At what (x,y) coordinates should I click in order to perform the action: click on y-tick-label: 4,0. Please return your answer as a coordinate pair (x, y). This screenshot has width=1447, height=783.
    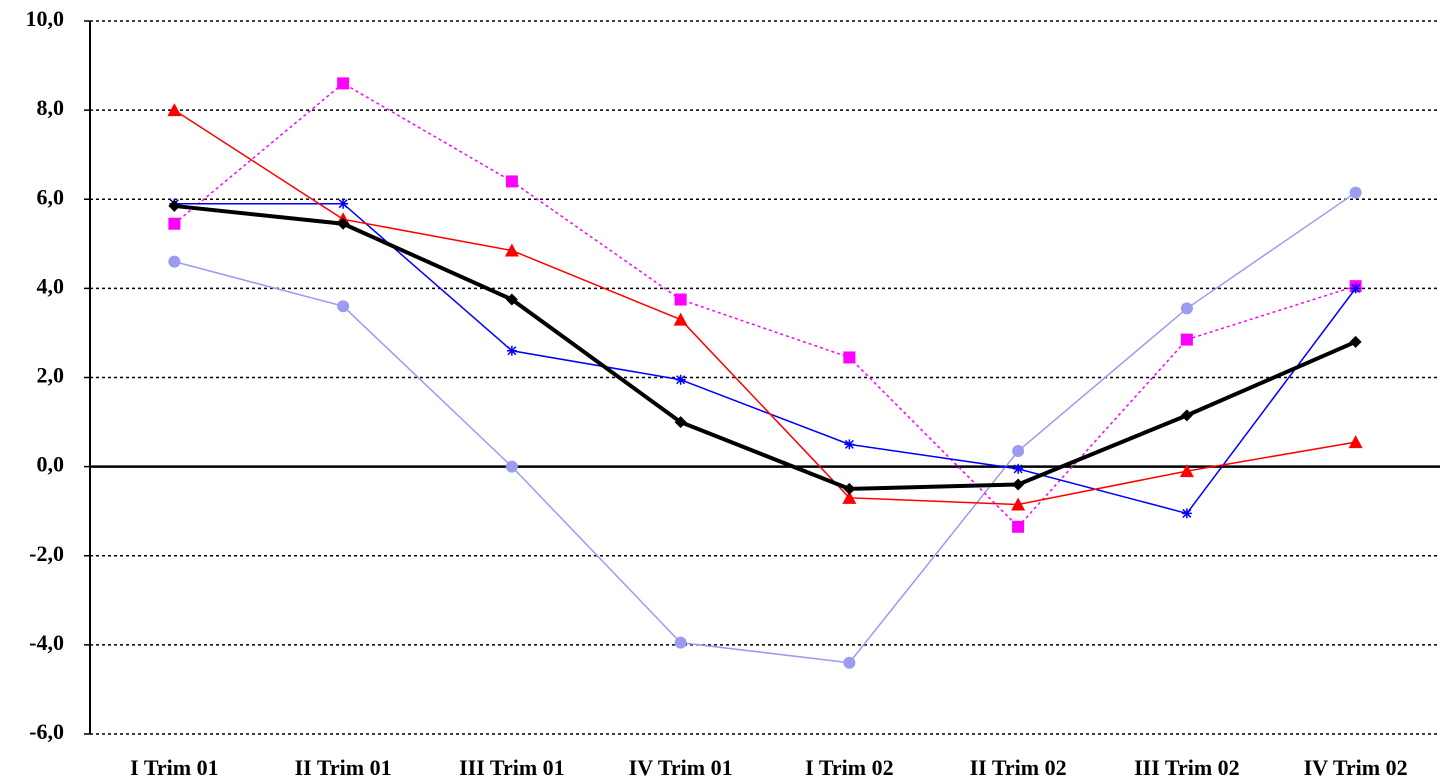
    Looking at the image, I should click on (51, 285).